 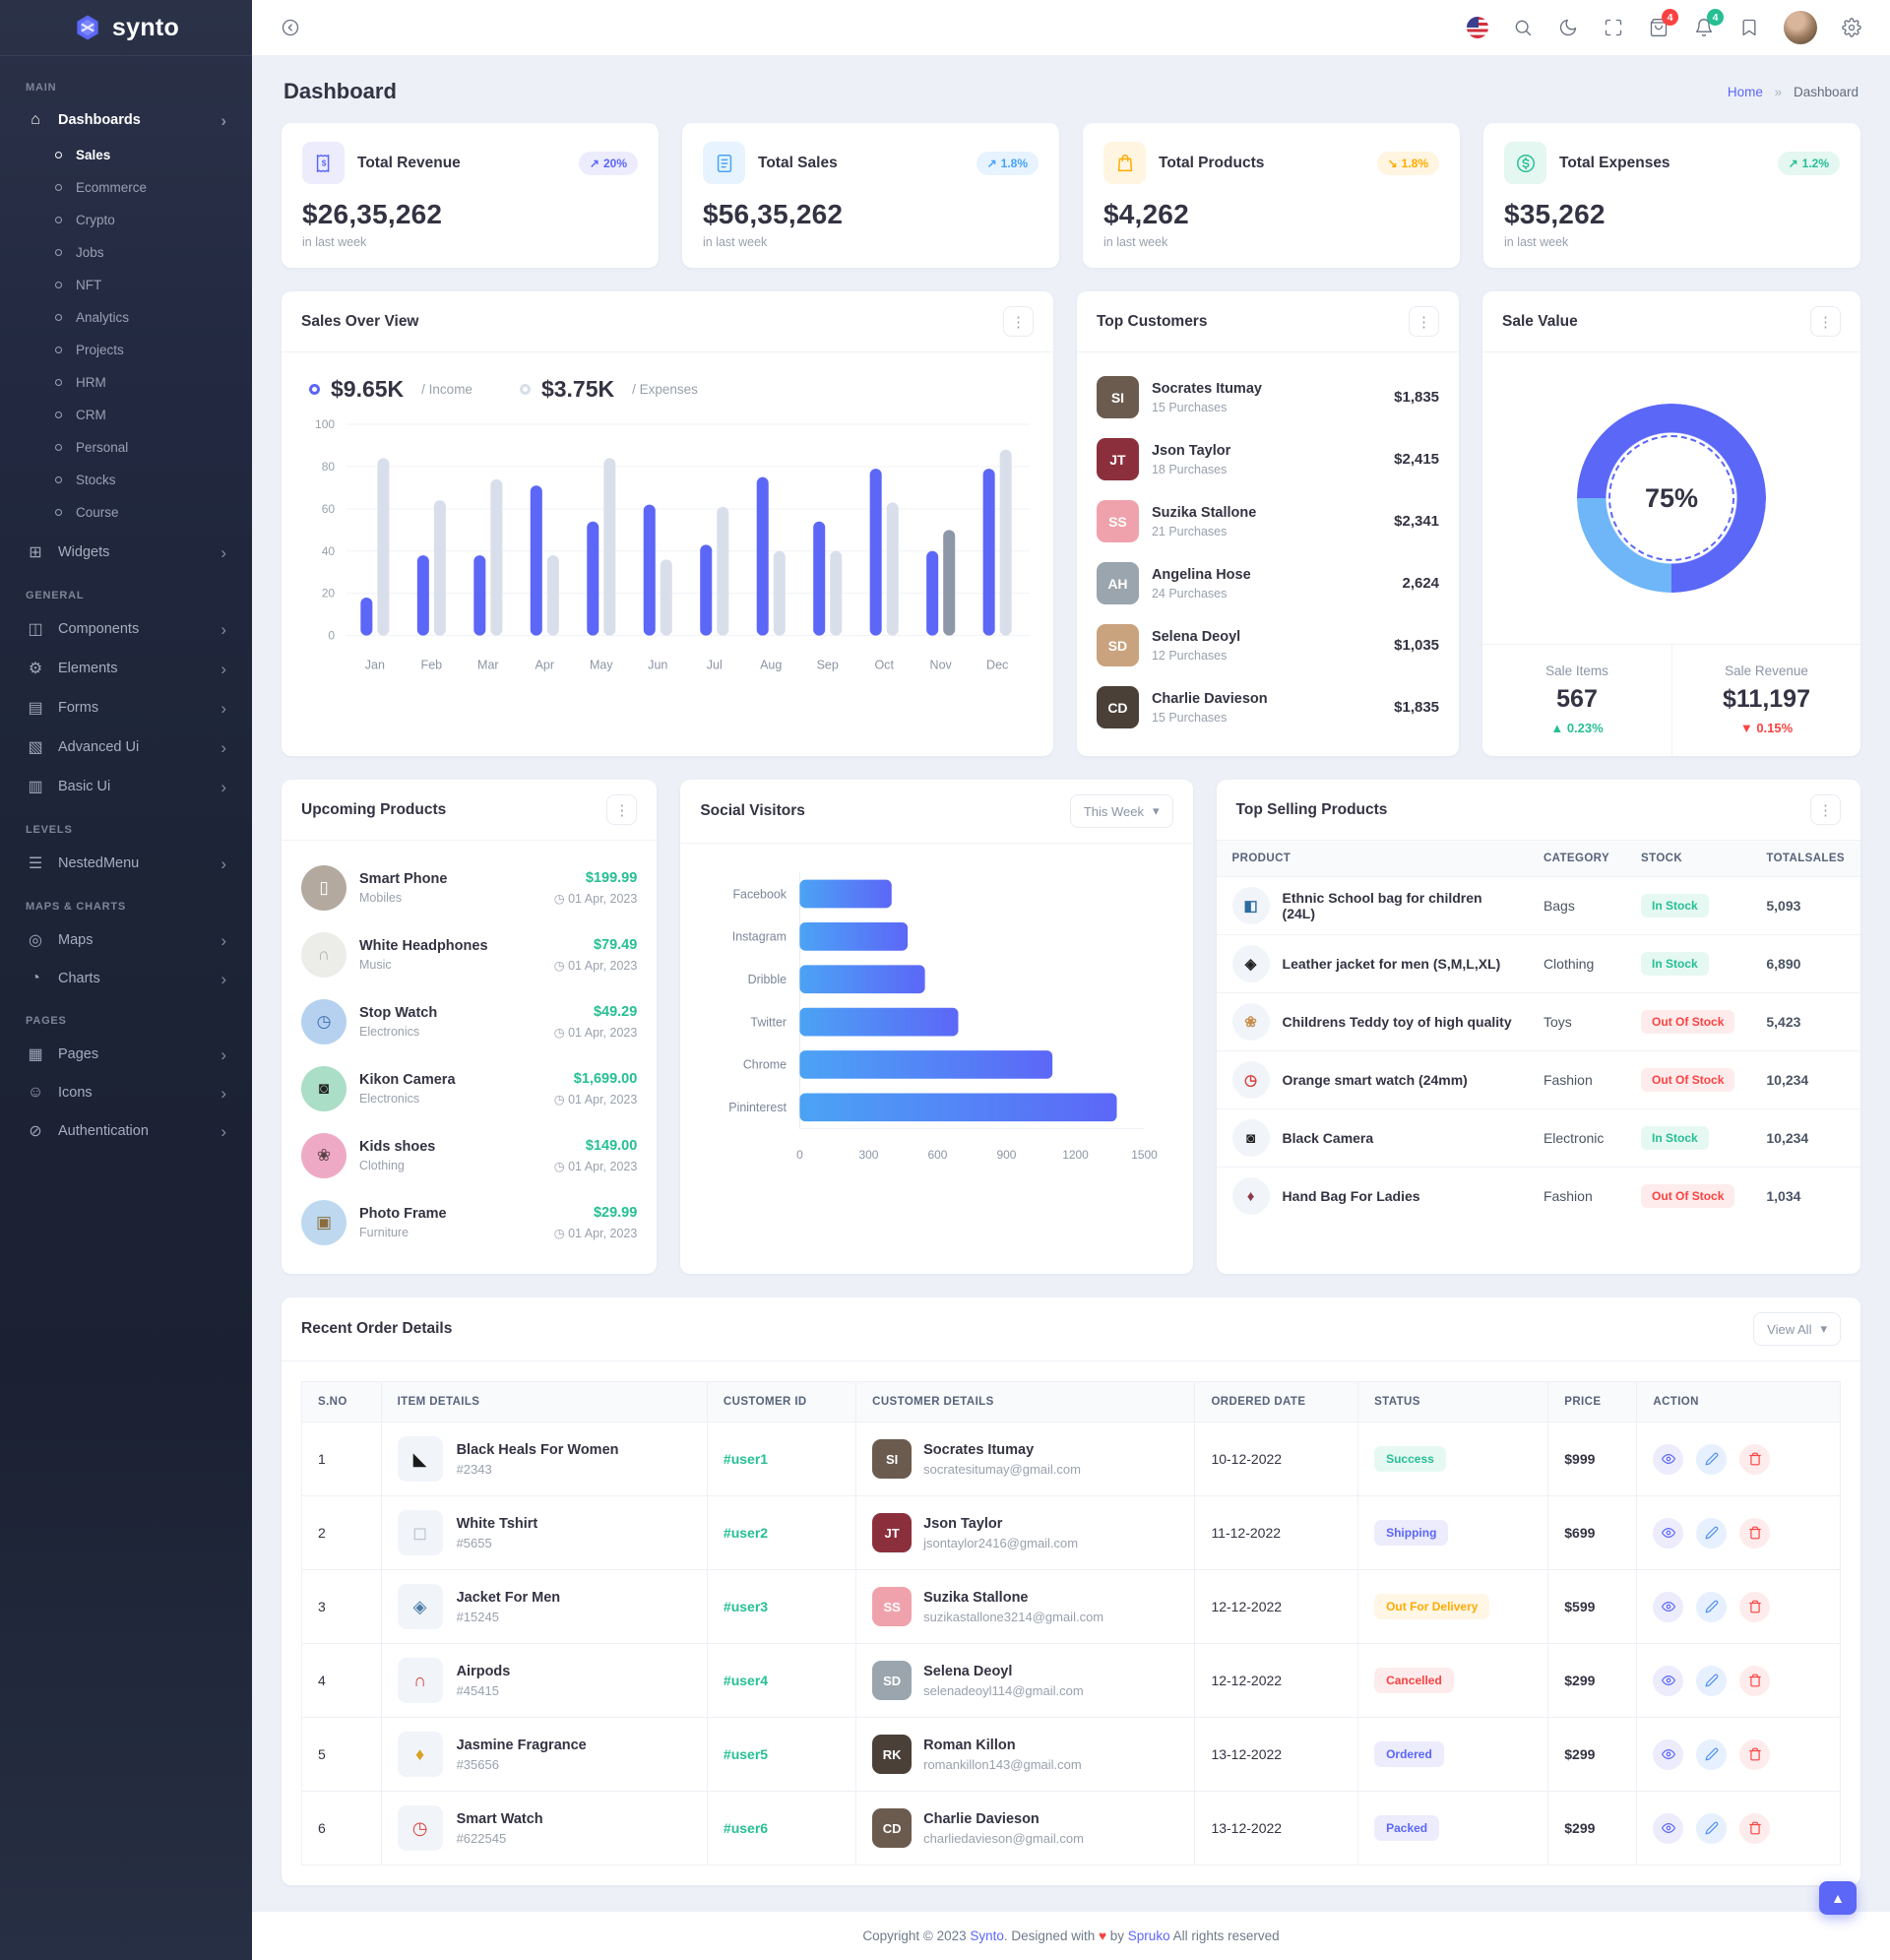 What do you see at coordinates (615, 1012) in the screenshot?
I see `product-price: $49.29` at bounding box center [615, 1012].